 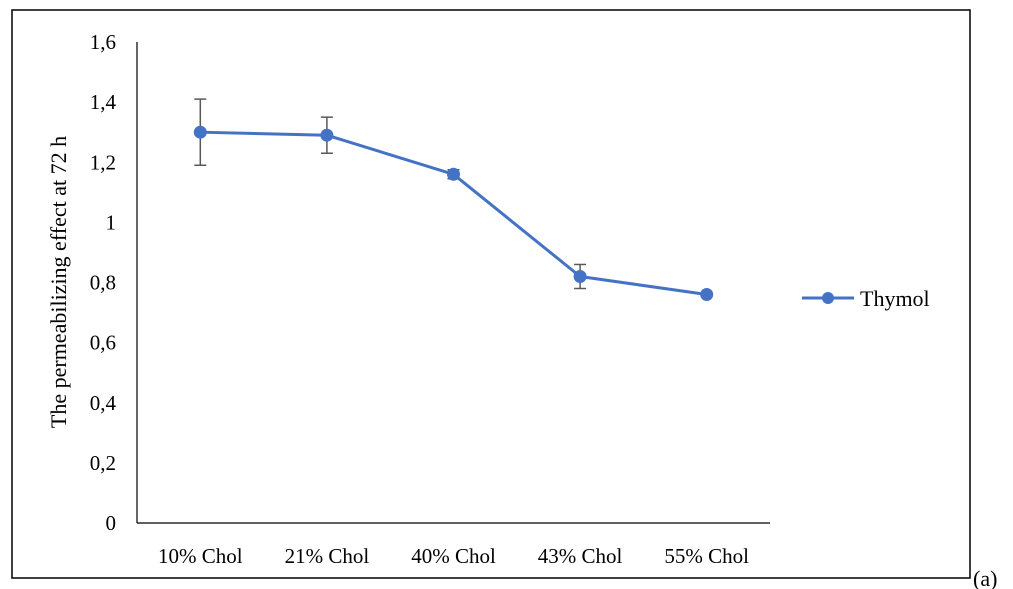 What do you see at coordinates (706, 556) in the screenshot?
I see `x-tick-label: 55% Chol` at bounding box center [706, 556].